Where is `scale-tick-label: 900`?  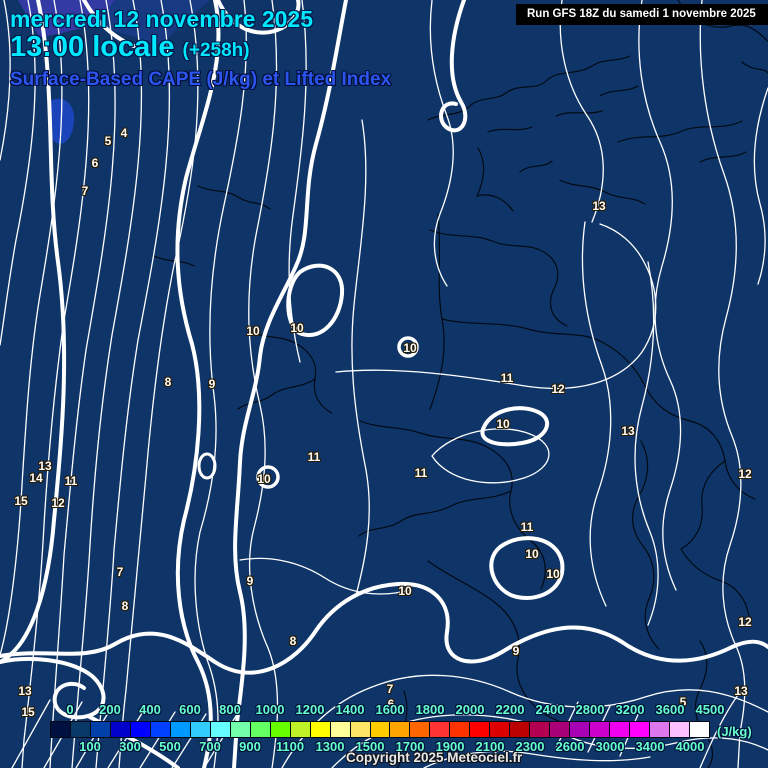
scale-tick-label: 900 is located at coordinates (250, 746).